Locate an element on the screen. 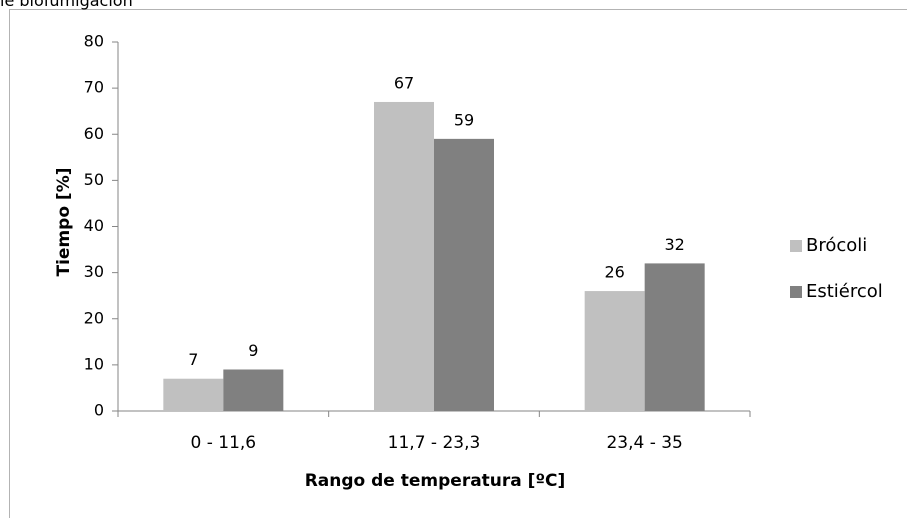 The height and width of the screenshot is (518, 907). caption-fragment: le biofumigación is located at coordinates (66, 5).